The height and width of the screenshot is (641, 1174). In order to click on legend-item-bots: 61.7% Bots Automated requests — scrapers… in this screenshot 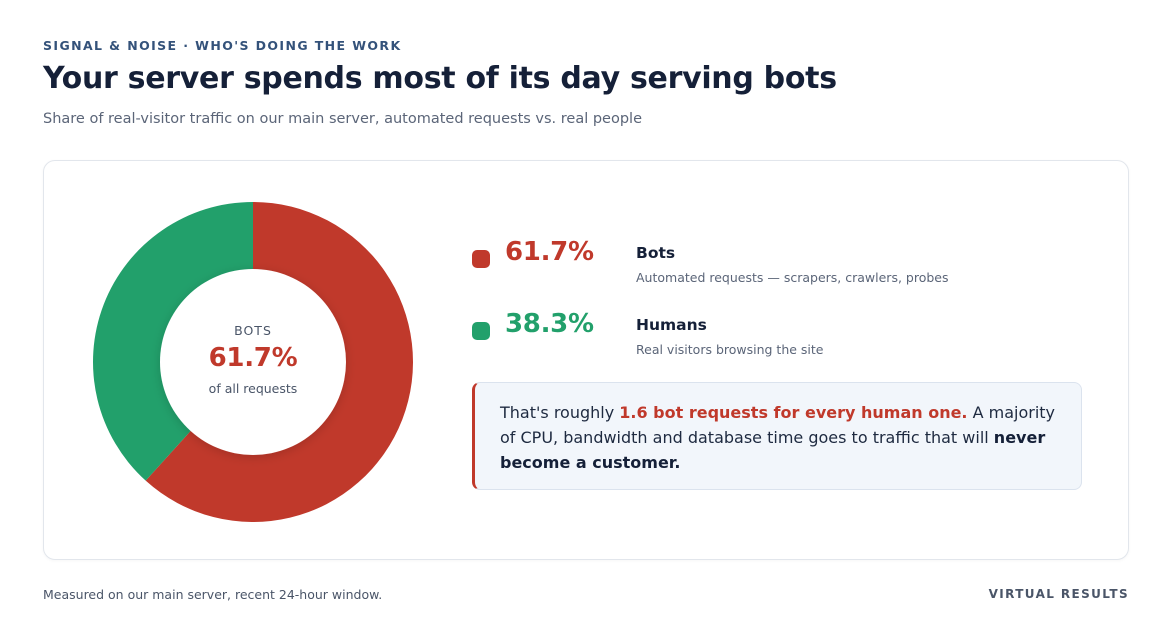, I will do `click(782, 267)`.